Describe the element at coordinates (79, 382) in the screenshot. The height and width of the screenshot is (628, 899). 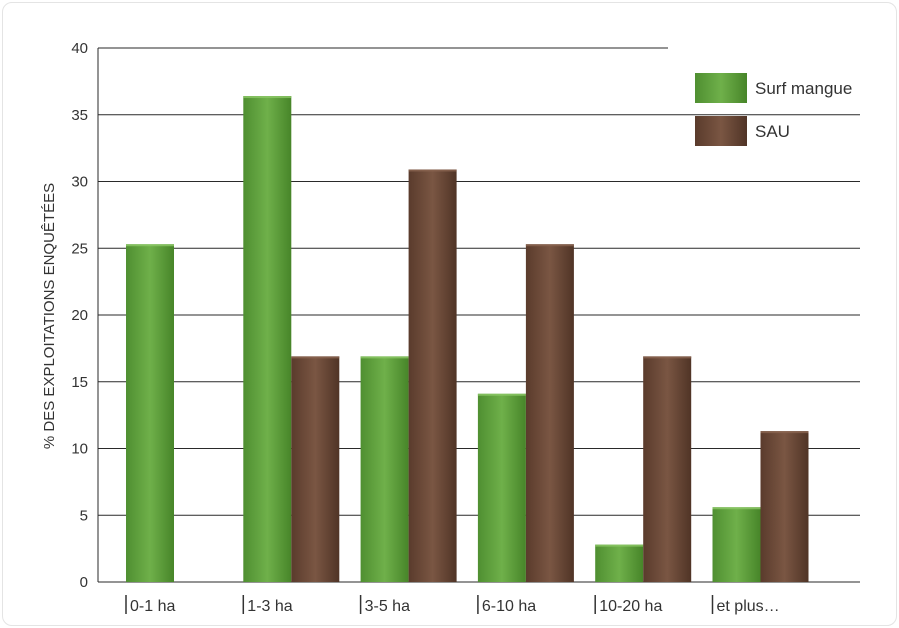
I see `y-tick-label: 15` at that location.